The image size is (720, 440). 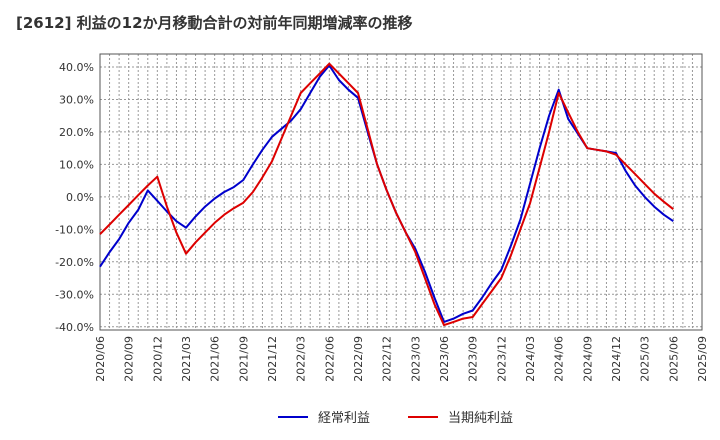 I want to click on x-tick-label: 2021/06, so click(x=215, y=359).